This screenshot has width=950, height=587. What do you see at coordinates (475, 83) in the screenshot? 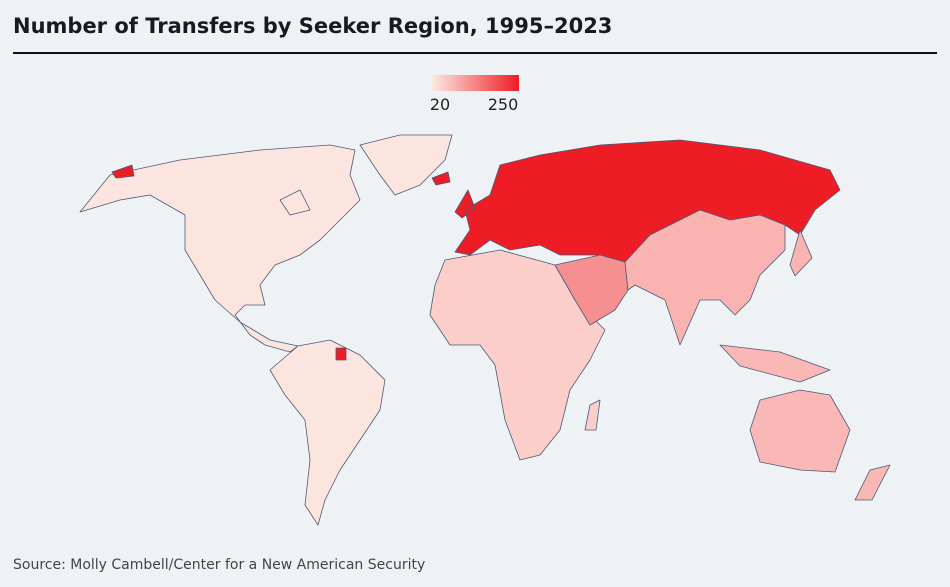
I see `colorbar` at bounding box center [475, 83].